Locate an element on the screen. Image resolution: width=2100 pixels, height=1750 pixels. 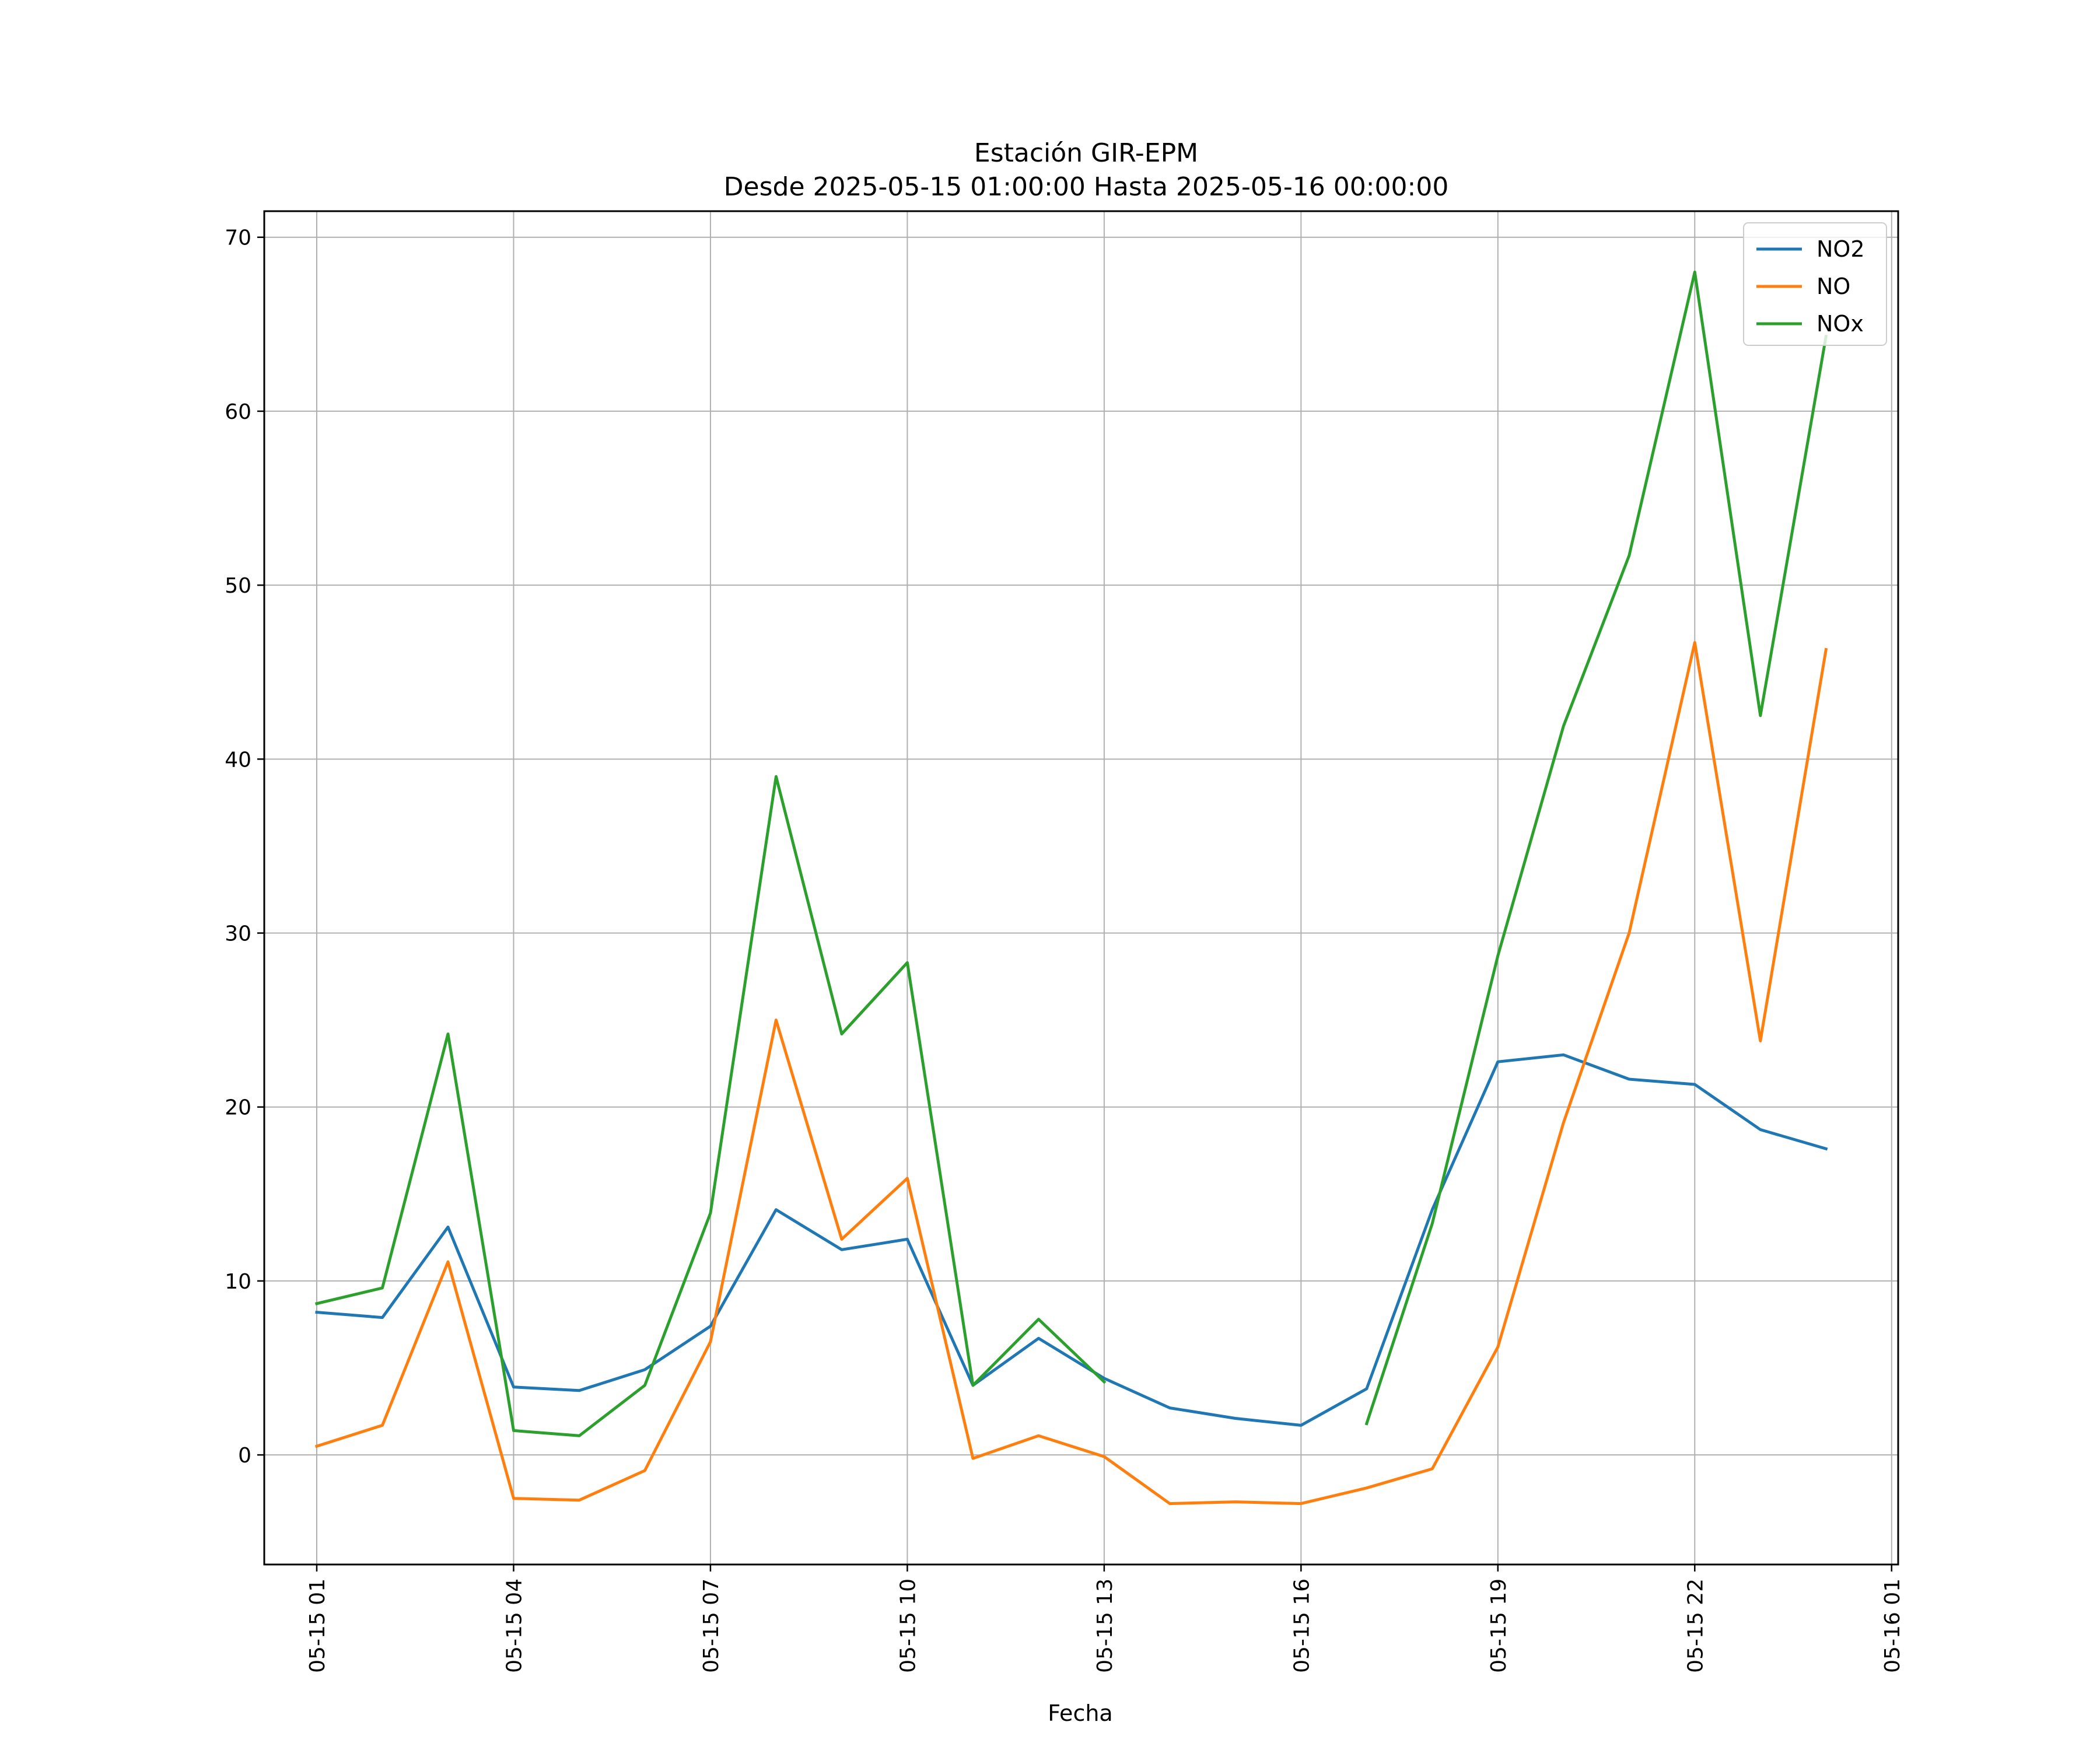
x-tick-label: 05-15 22 is located at coordinates (1695, 1625).